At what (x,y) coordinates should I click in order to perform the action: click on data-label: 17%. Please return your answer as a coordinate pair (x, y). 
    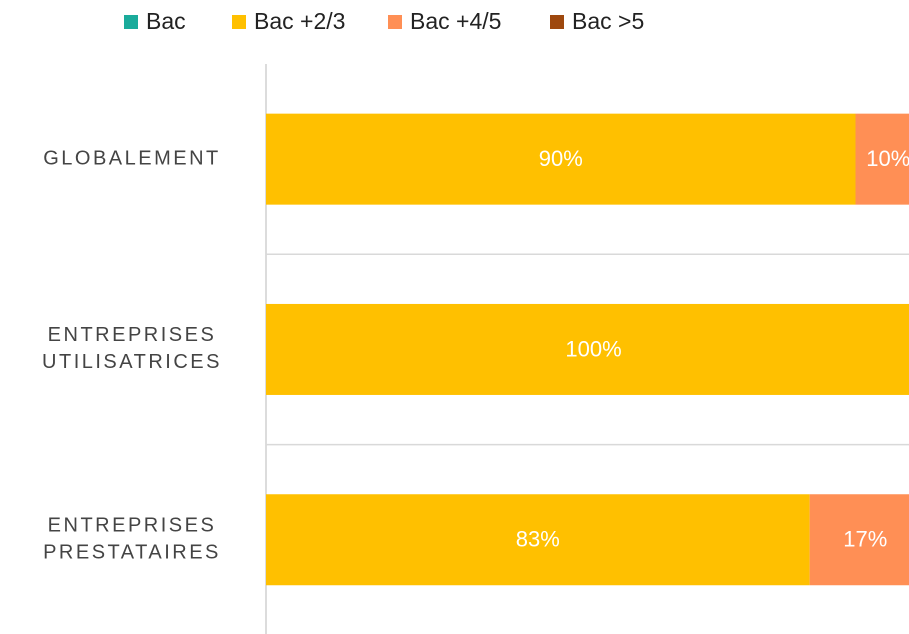
    Looking at the image, I should click on (865, 539).